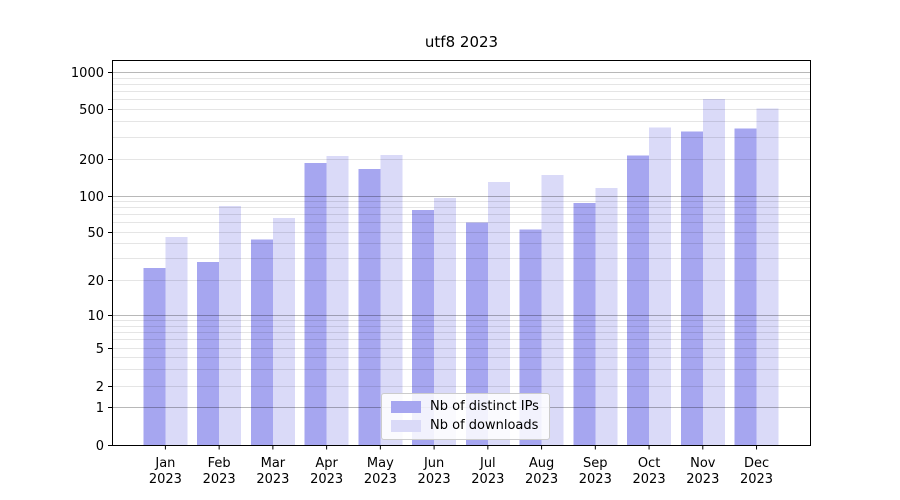 Image resolution: width=900 pixels, height=500 pixels. I want to click on x-tick-label-nov: Nov 2023, so click(702, 471).